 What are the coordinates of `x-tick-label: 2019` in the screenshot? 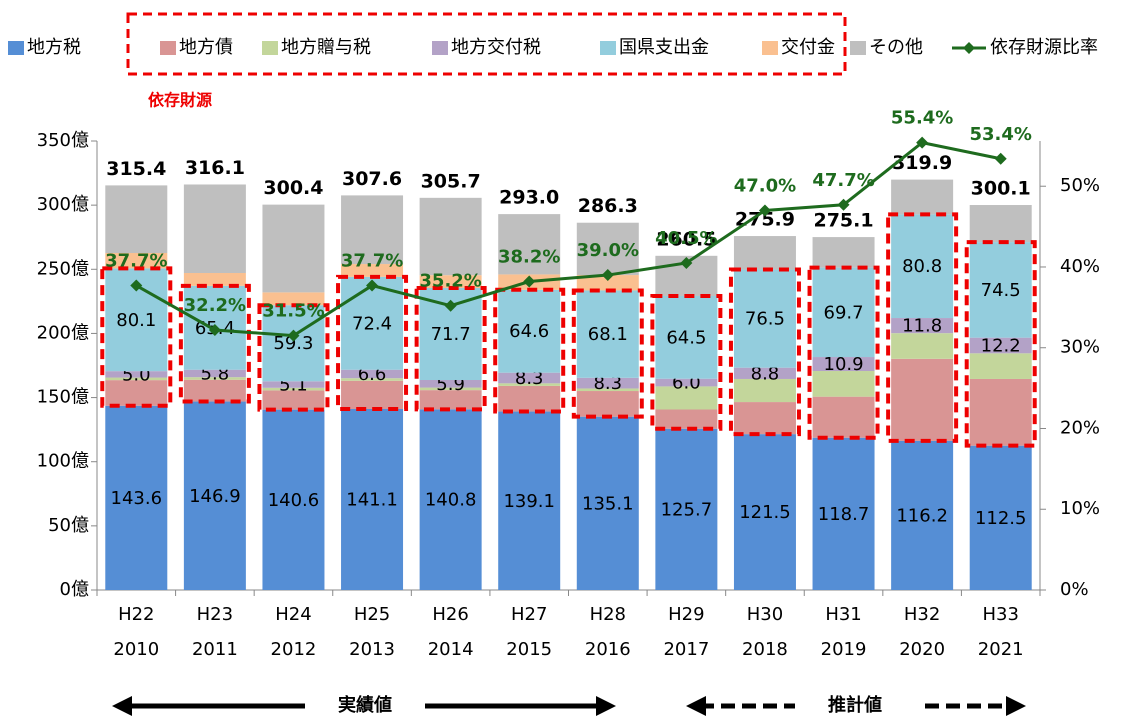 It's located at (844, 649).